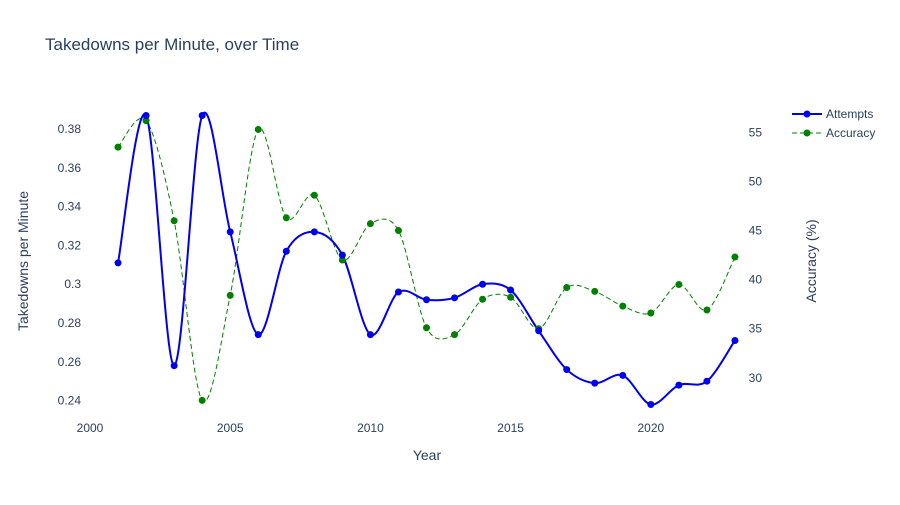 The height and width of the screenshot is (505, 900). What do you see at coordinates (23, 261) in the screenshot?
I see `y-axis-title: Takedowns per Minute` at bounding box center [23, 261].